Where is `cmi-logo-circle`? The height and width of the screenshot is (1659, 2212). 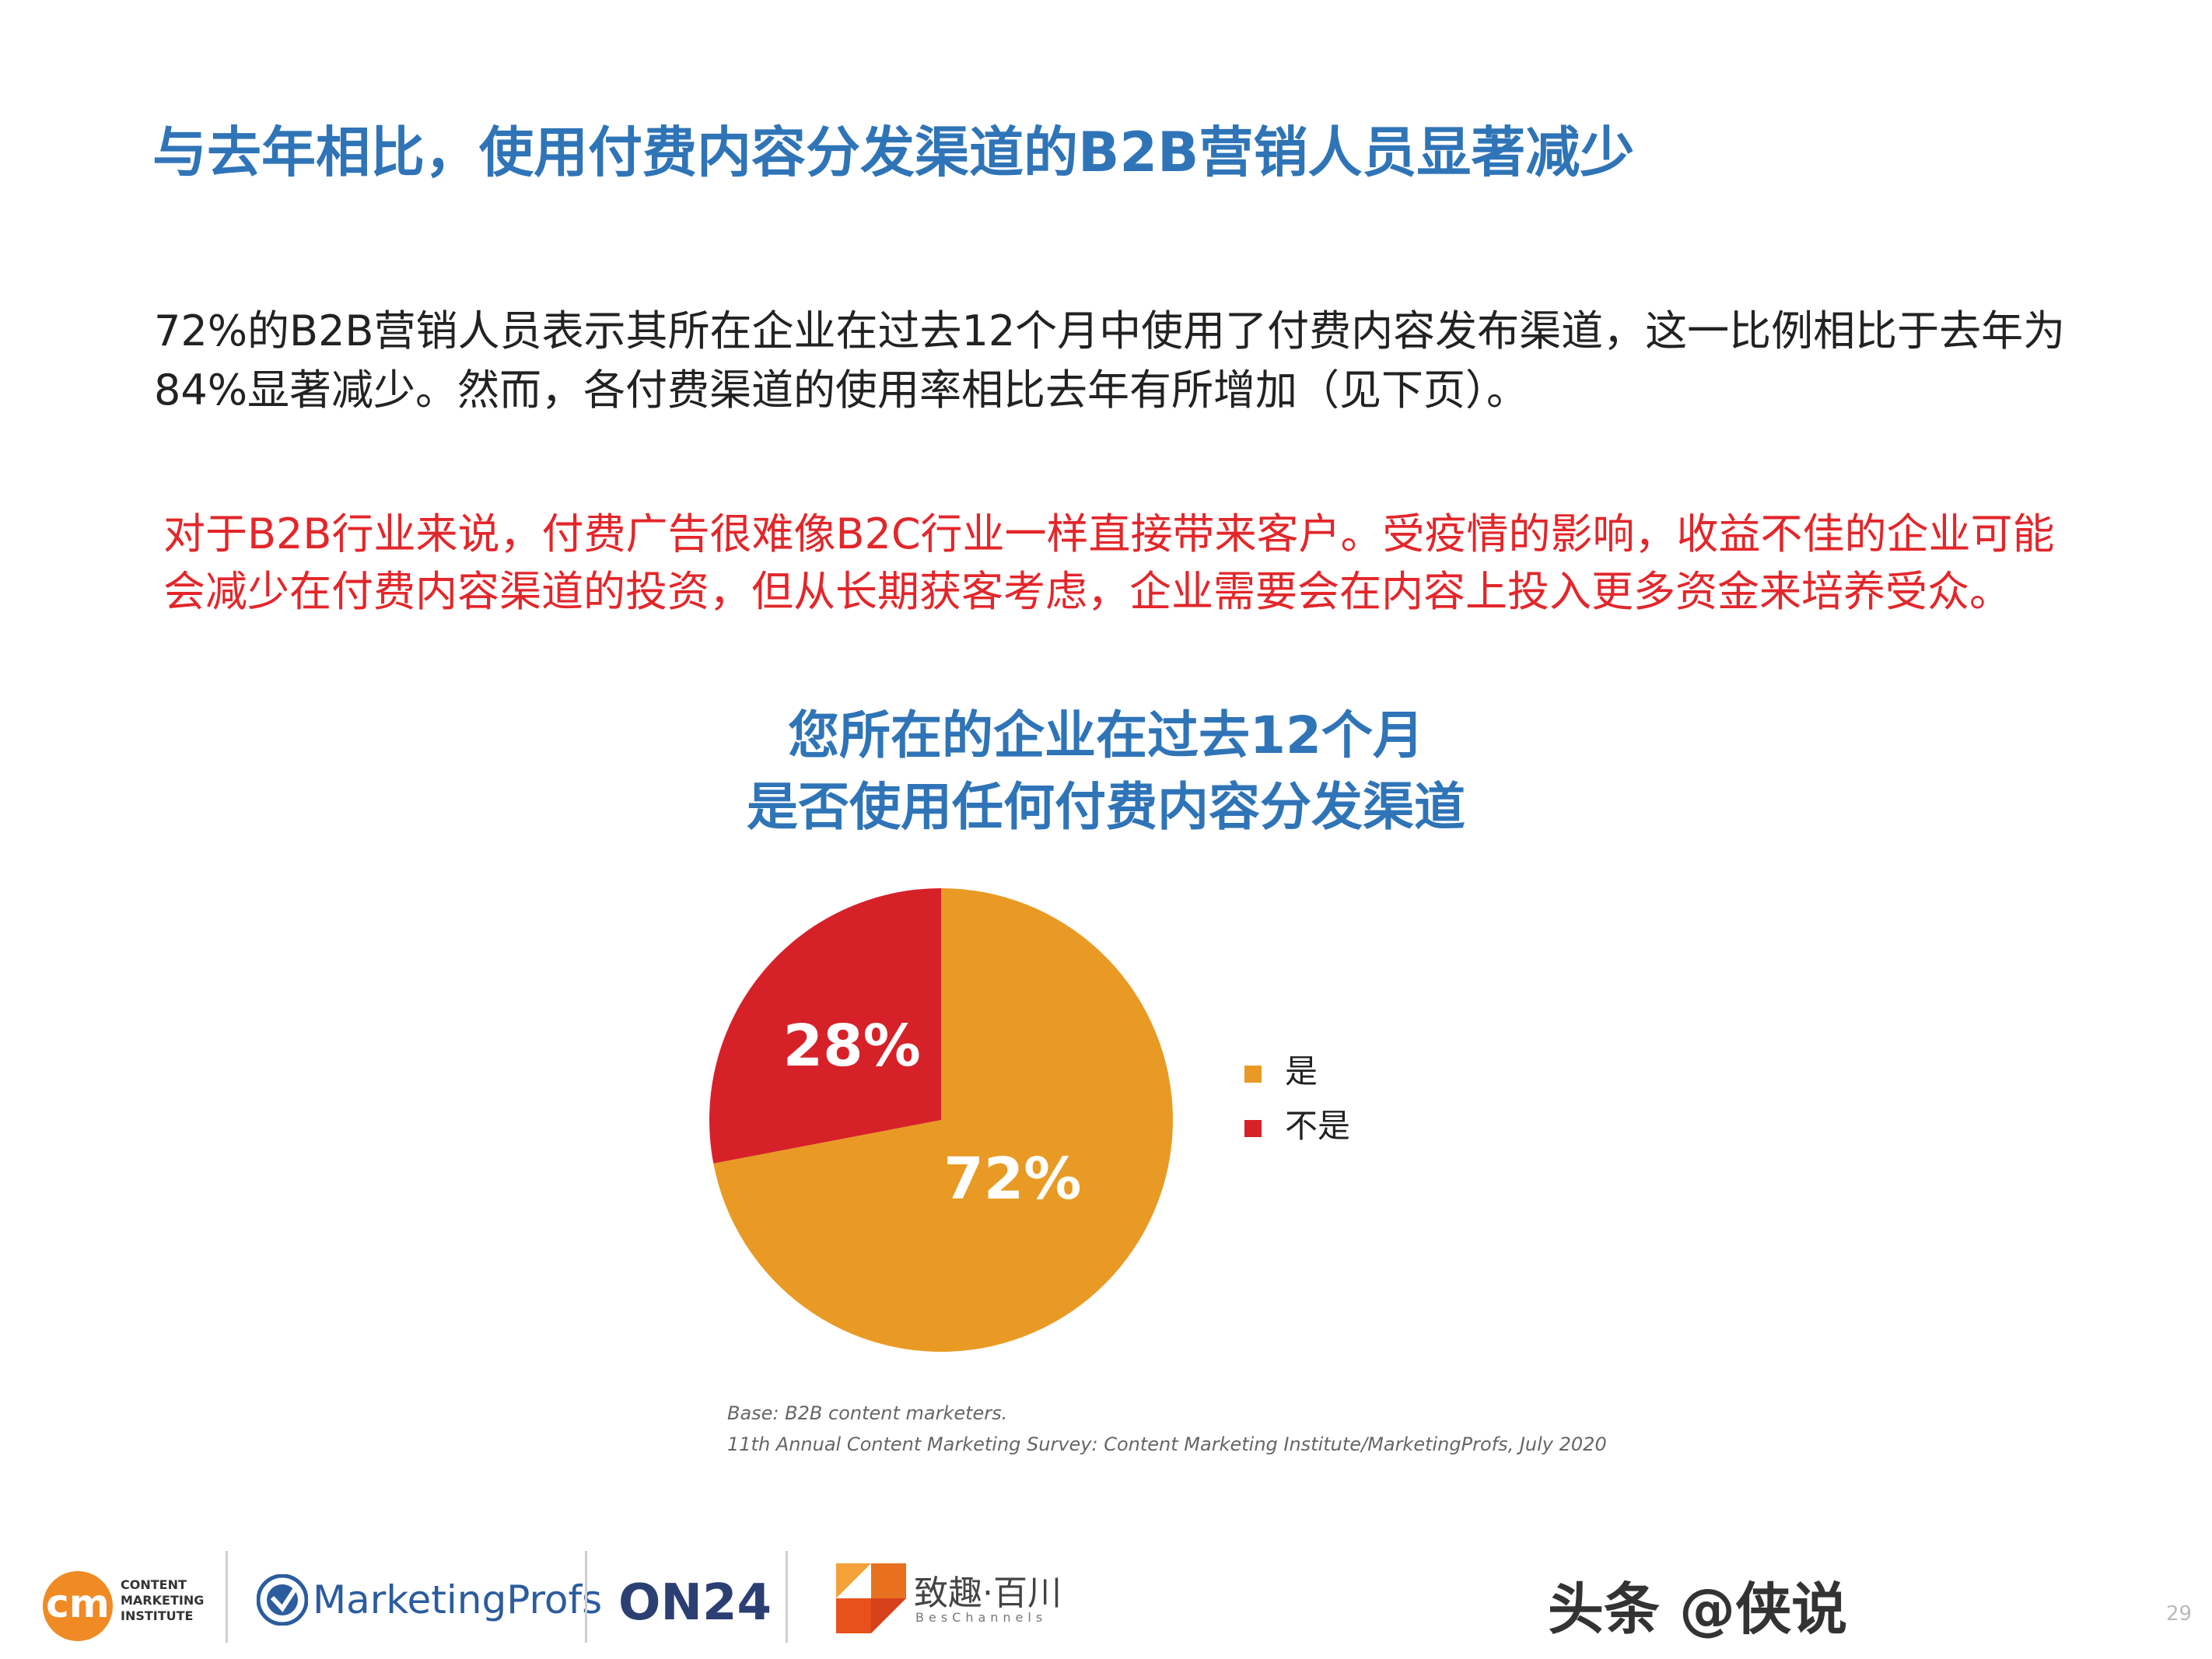 cmi-logo-circle is located at coordinates (78, 1606).